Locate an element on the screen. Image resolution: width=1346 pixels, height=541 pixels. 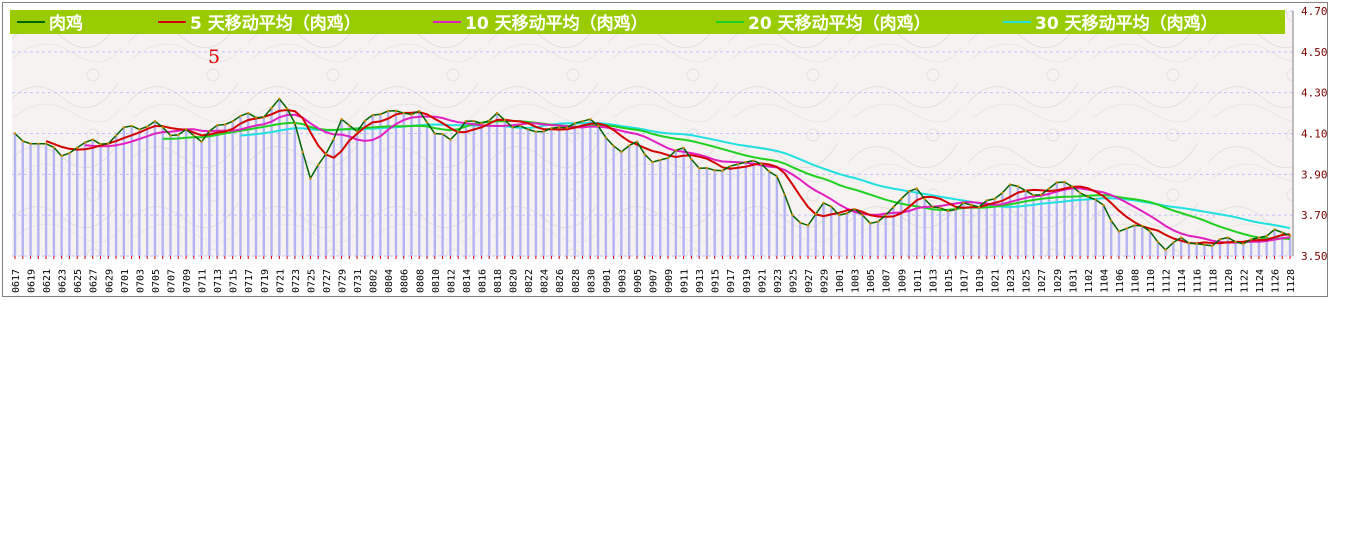
x-tick-label: 1023 is located at coordinates (1011, 281).